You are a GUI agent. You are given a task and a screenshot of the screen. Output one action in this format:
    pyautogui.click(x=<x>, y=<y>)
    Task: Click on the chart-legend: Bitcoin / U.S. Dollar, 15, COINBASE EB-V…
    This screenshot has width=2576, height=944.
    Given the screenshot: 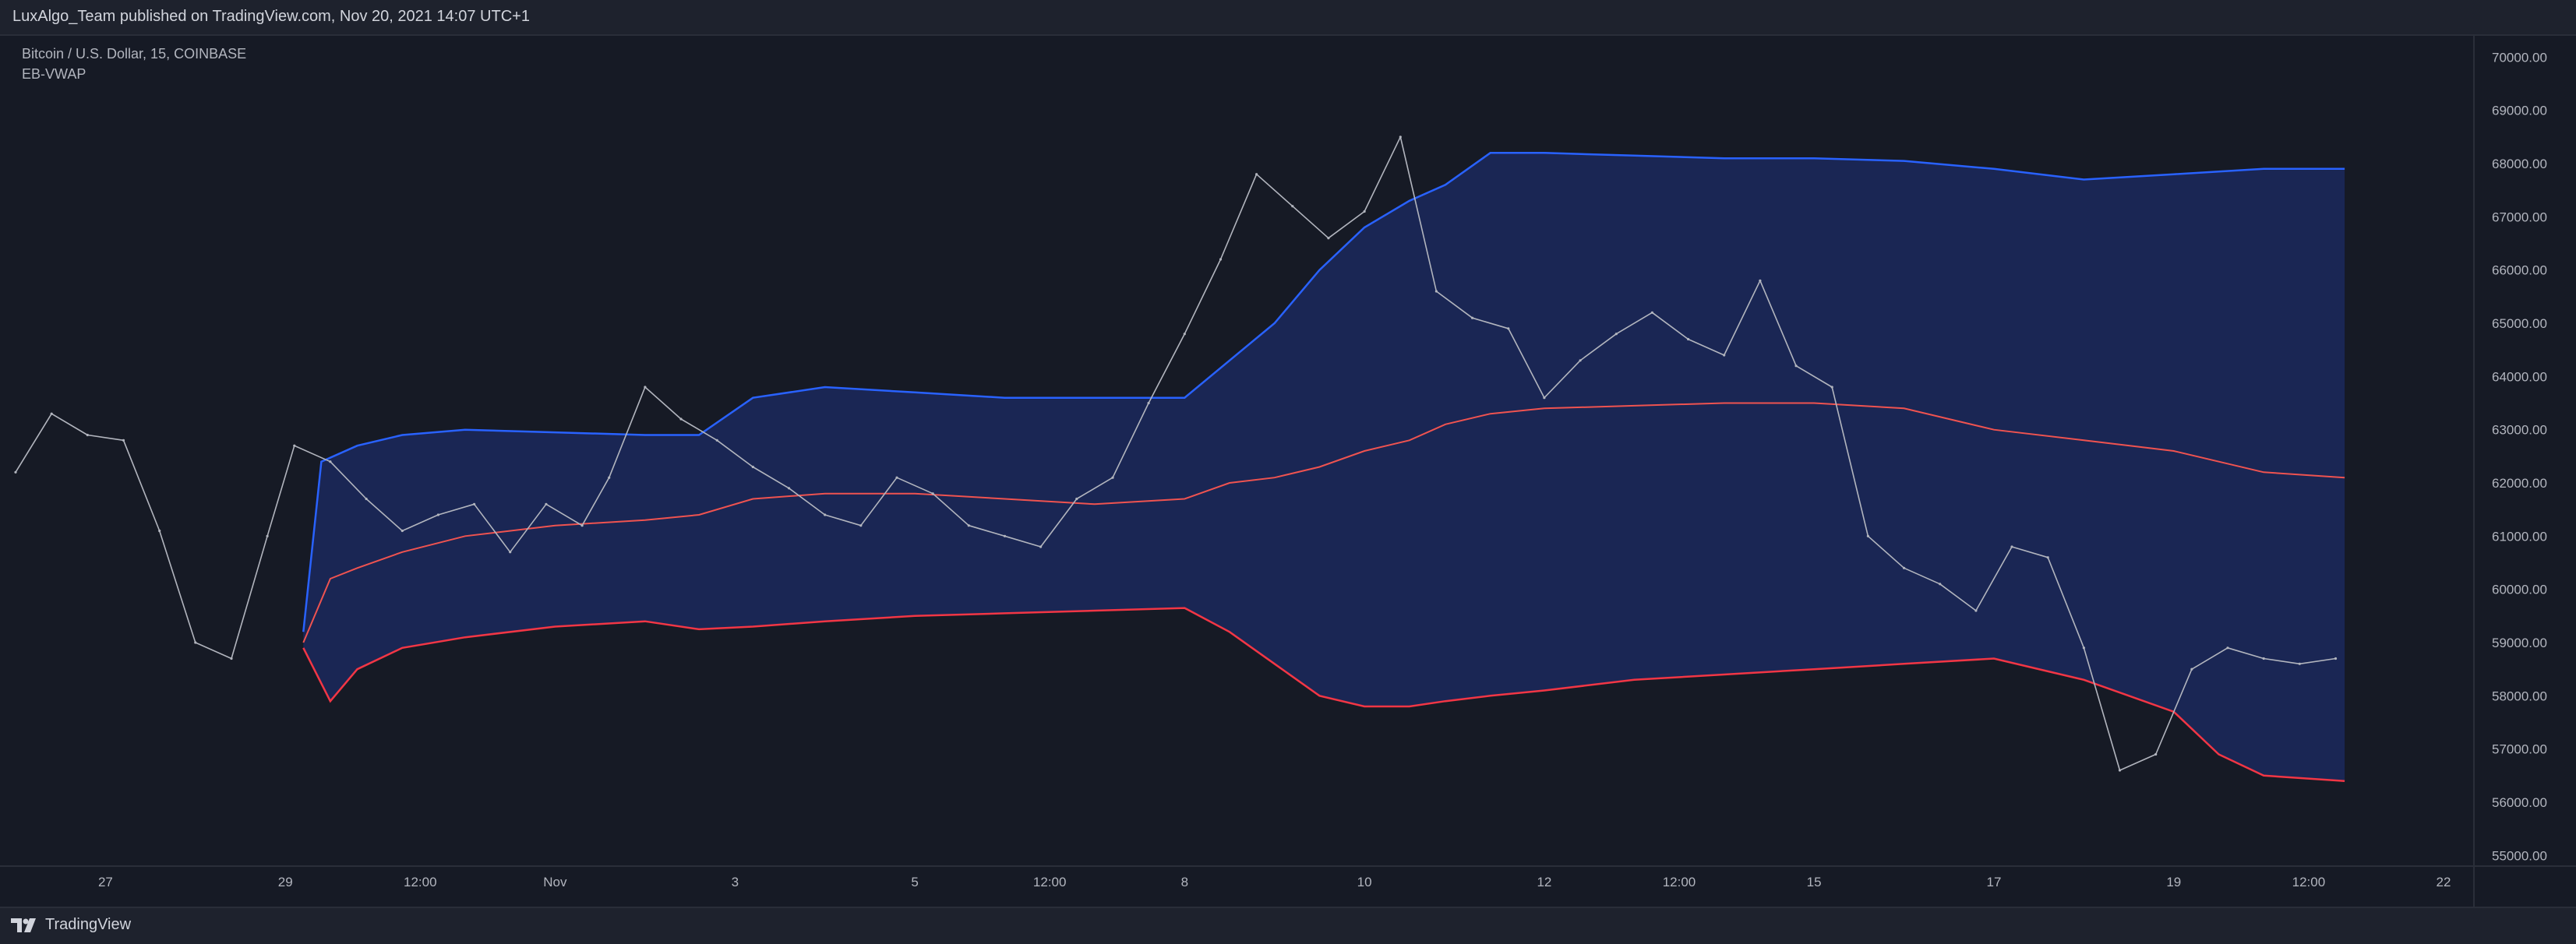 What is the action you would take?
    pyautogui.click(x=134, y=64)
    